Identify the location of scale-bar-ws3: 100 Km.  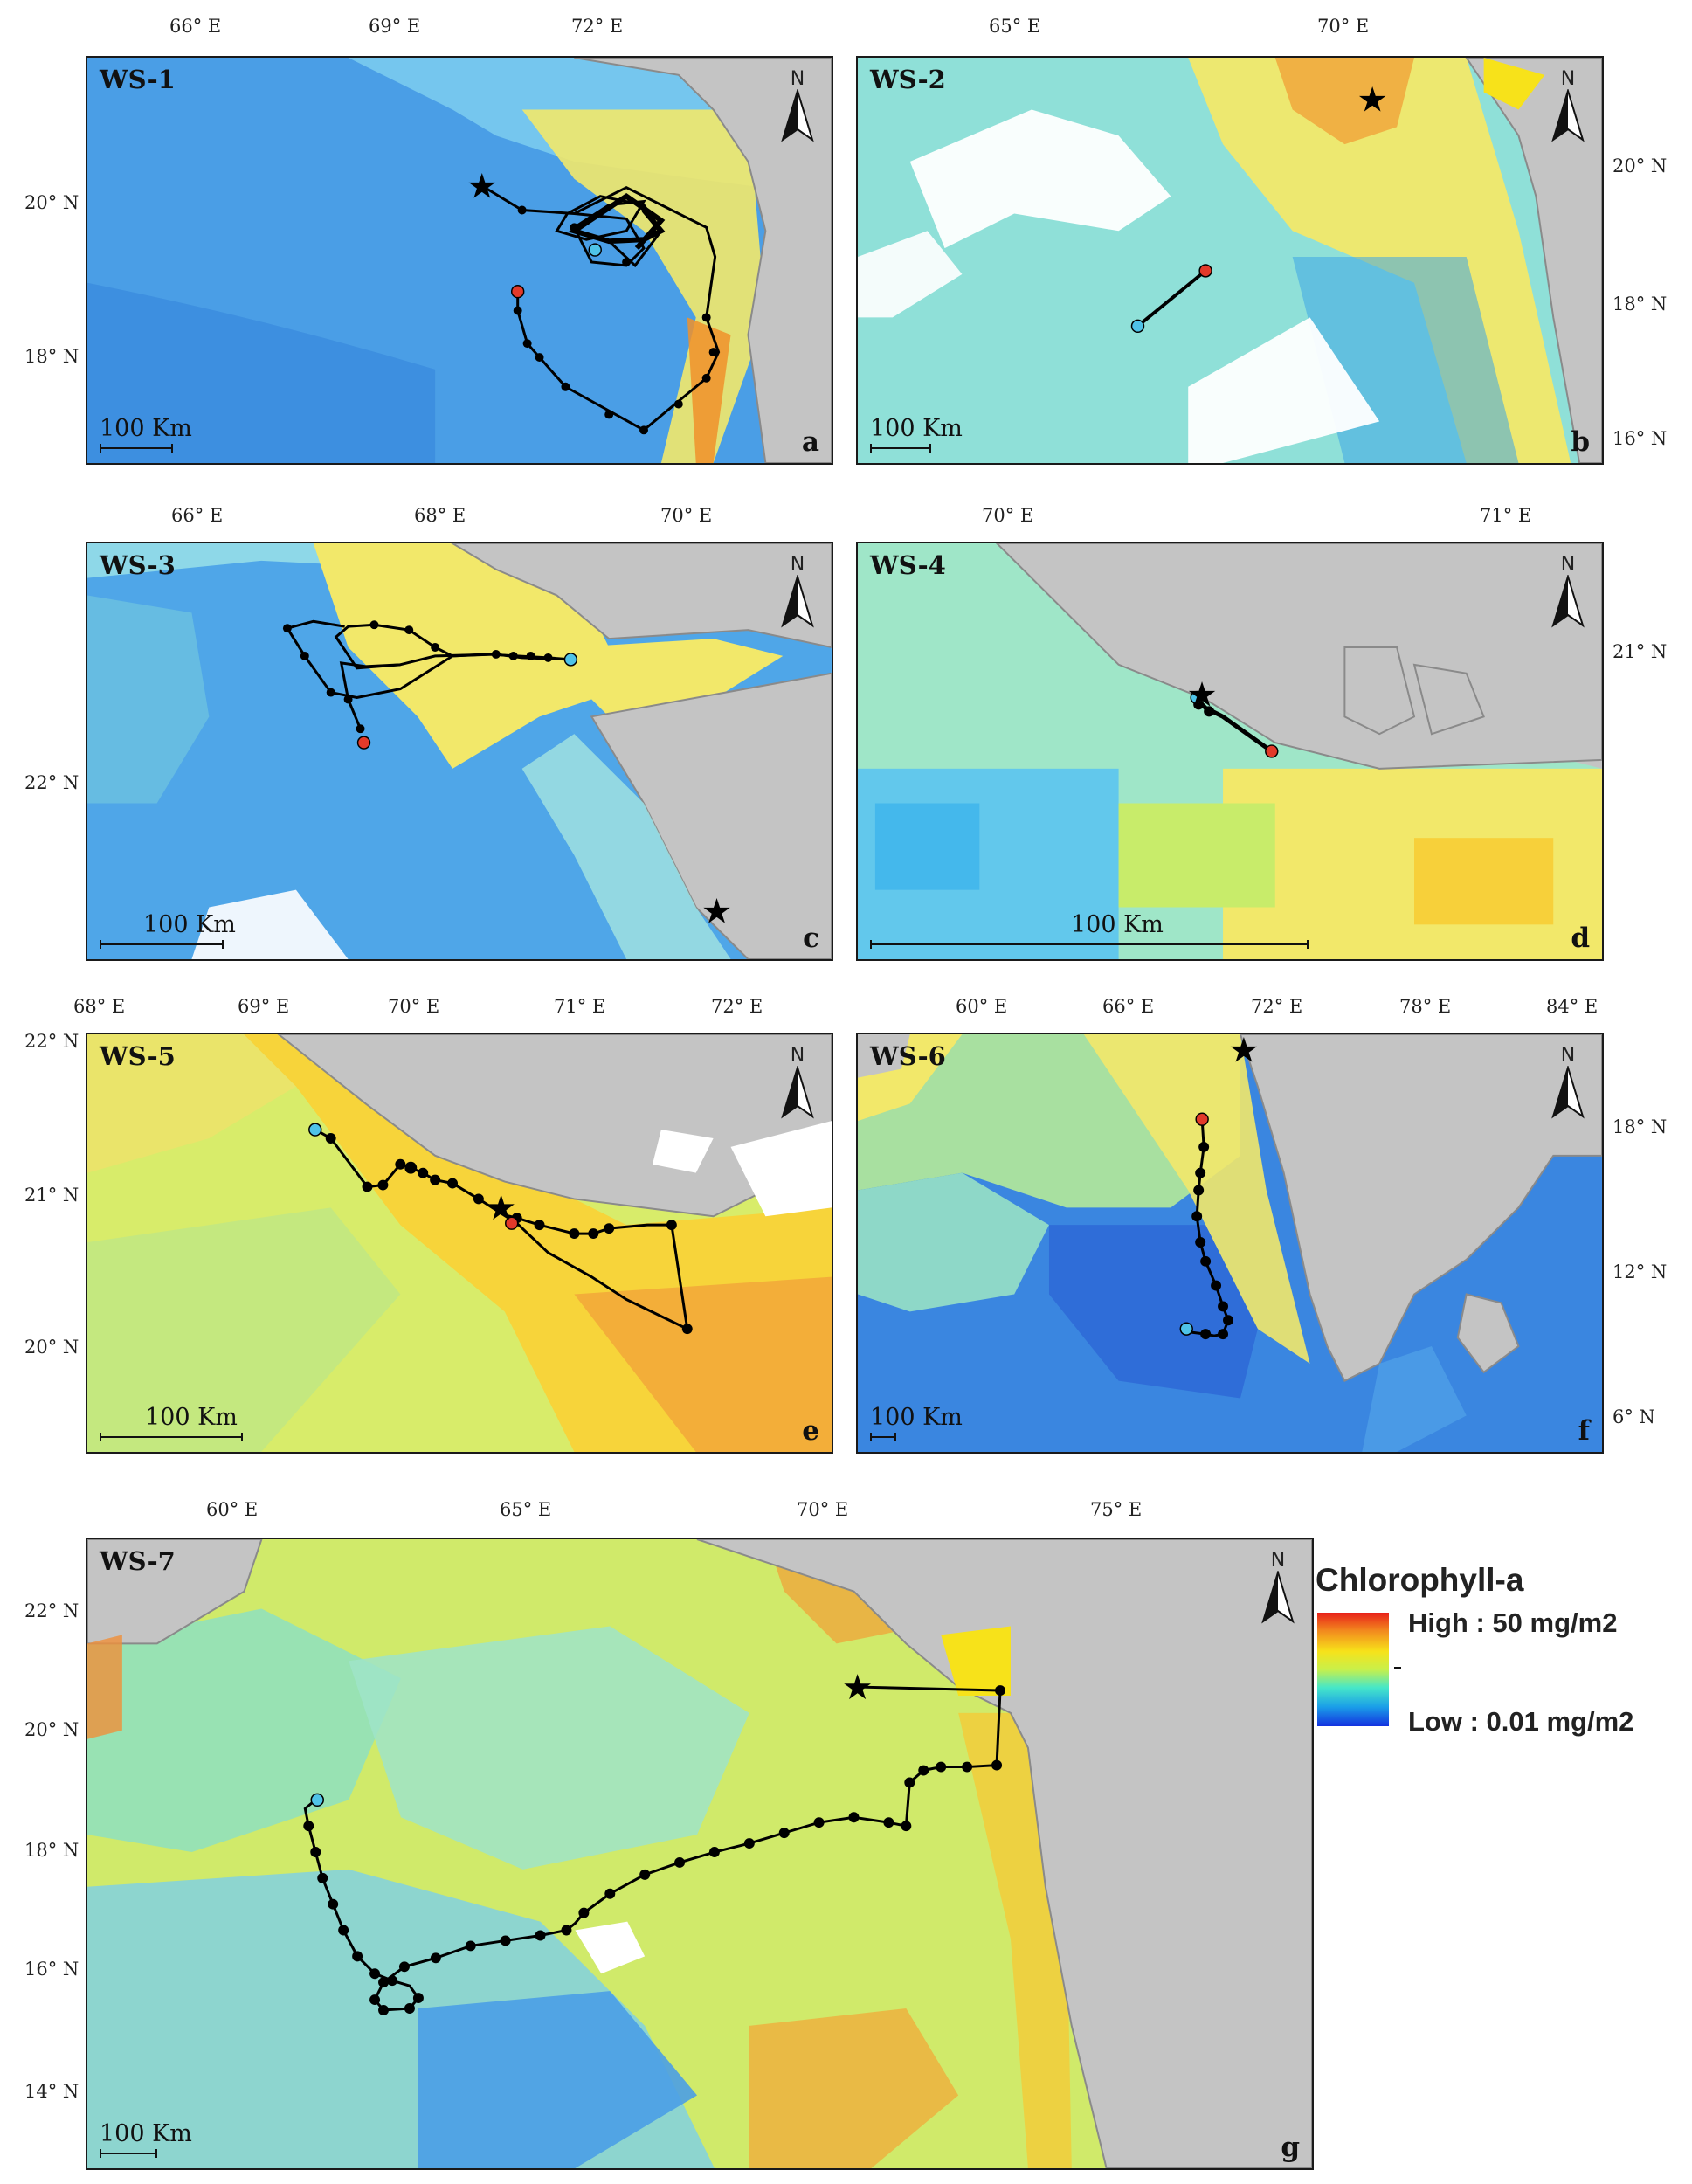
(168, 930).